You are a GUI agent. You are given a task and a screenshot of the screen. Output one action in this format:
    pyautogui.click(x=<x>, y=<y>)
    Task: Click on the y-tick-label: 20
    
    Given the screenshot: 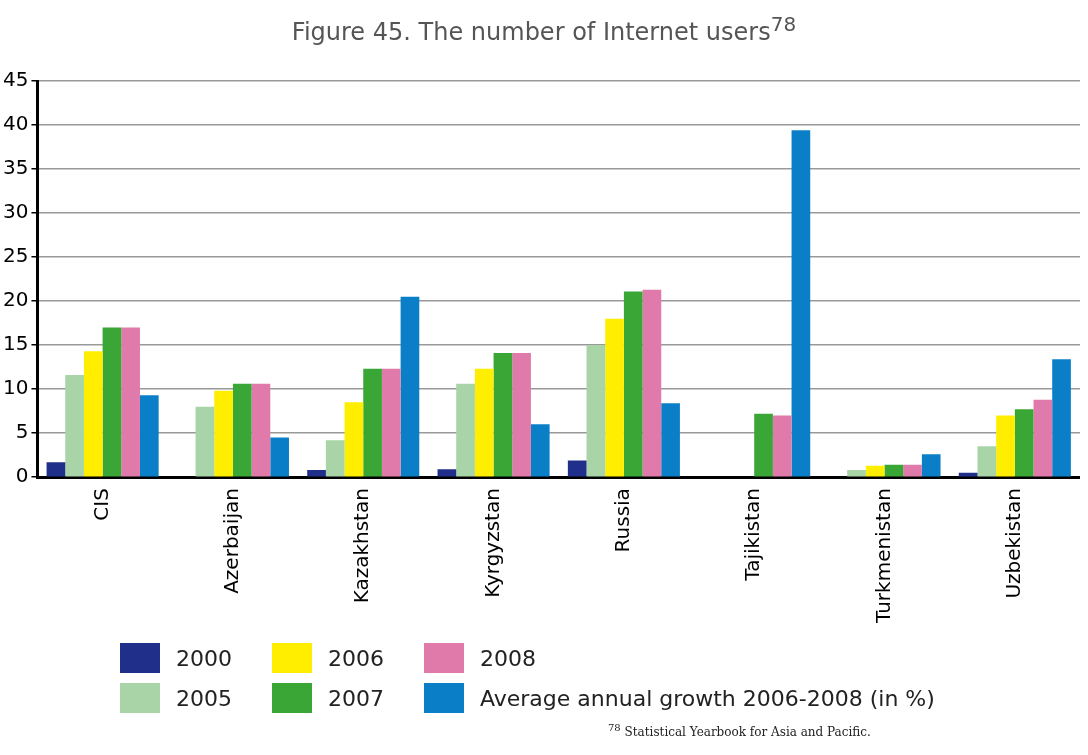 What is the action you would take?
    pyautogui.click(x=16, y=299)
    